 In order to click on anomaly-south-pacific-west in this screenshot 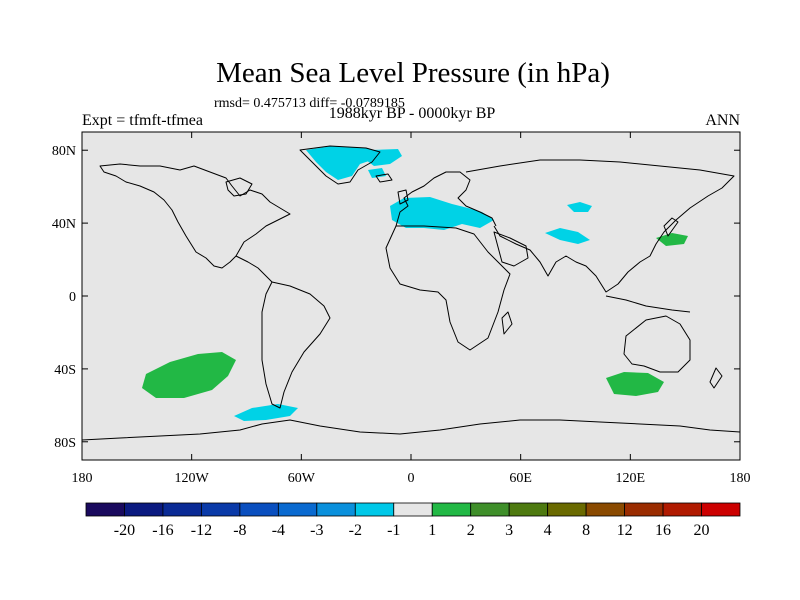, I will do `click(189, 375)`.